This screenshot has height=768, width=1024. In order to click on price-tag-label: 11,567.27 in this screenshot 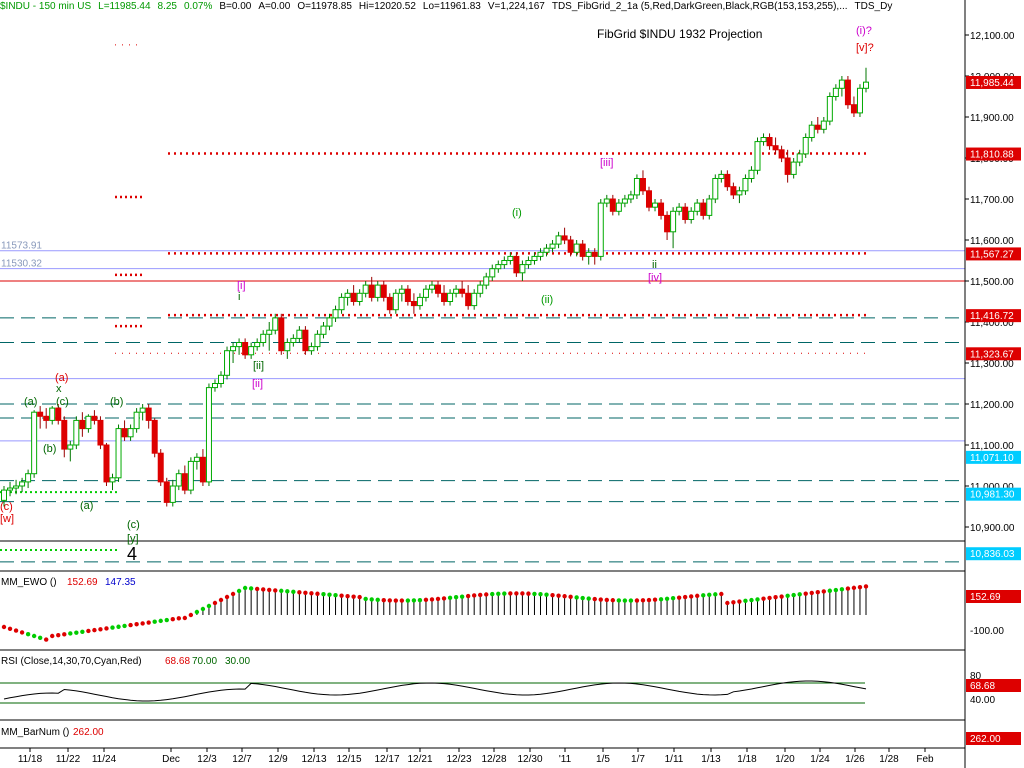, I will do `click(992, 254)`.